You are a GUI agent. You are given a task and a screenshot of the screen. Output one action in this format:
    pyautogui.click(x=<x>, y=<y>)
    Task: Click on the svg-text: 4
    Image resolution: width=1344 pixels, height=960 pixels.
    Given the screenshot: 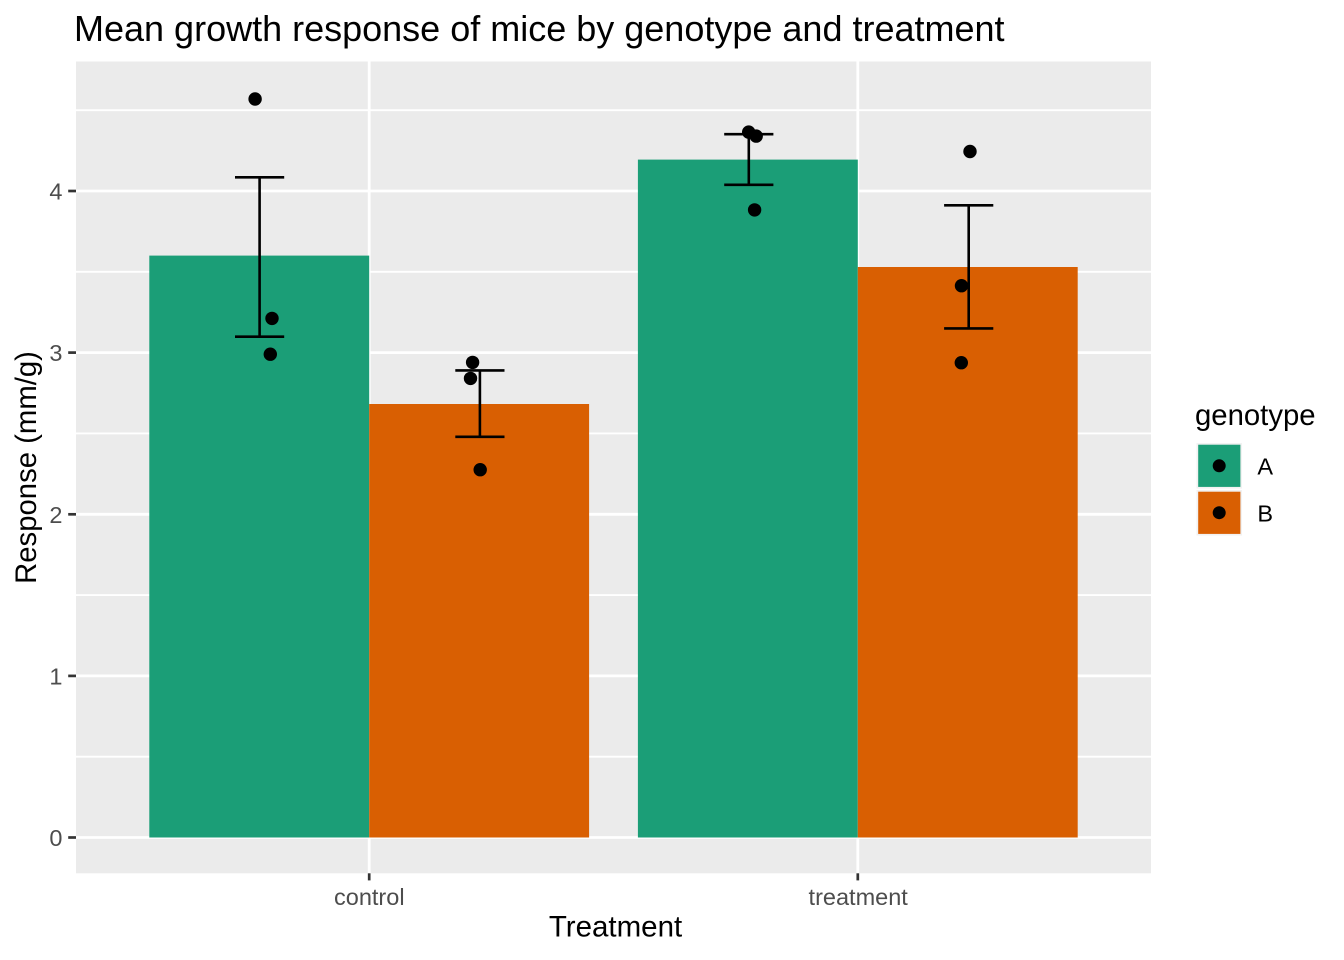 What is the action you would take?
    pyautogui.click(x=55, y=192)
    